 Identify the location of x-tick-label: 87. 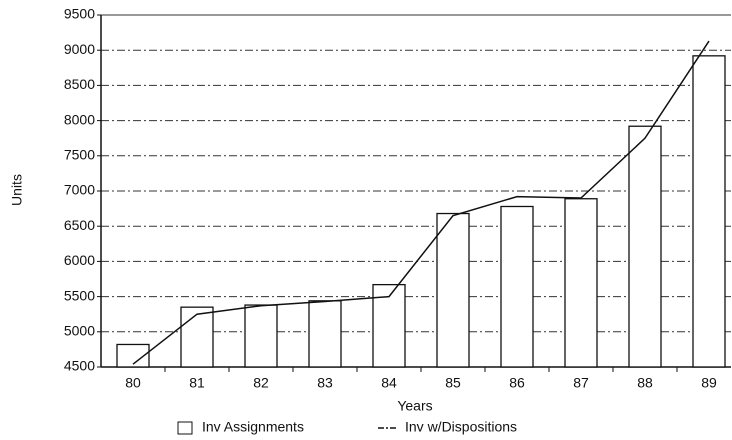
(581, 383).